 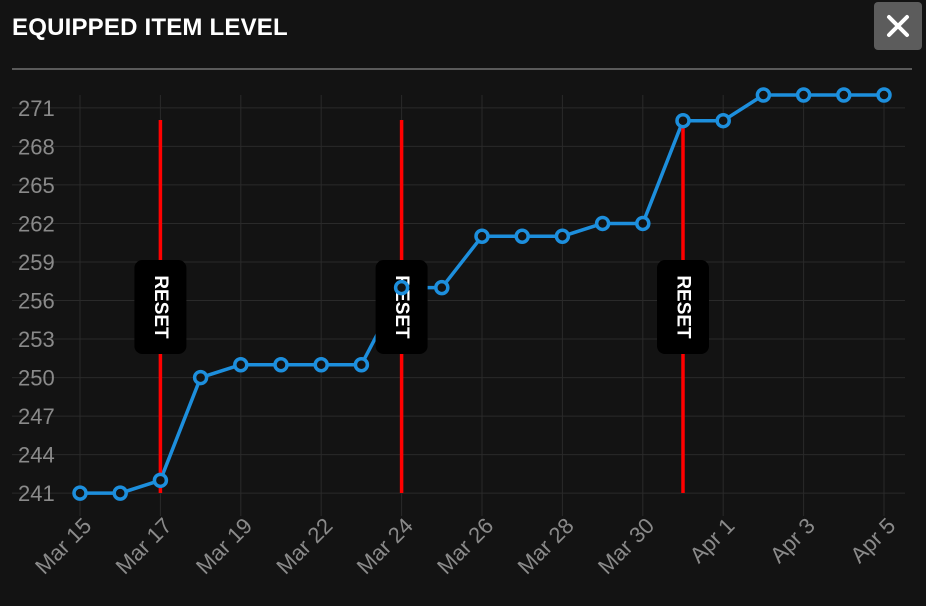 I want to click on x-tick-label: Mar 24, so click(x=385, y=546).